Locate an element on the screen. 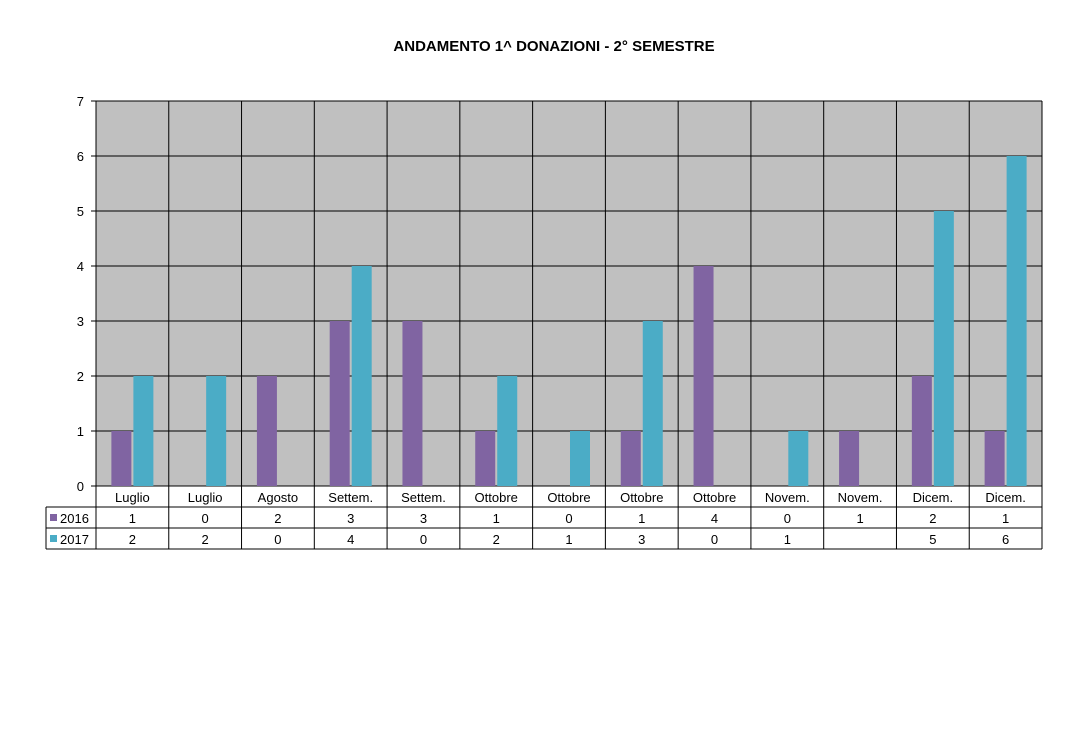  x-tick-label: Agosto is located at coordinates (278, 497).